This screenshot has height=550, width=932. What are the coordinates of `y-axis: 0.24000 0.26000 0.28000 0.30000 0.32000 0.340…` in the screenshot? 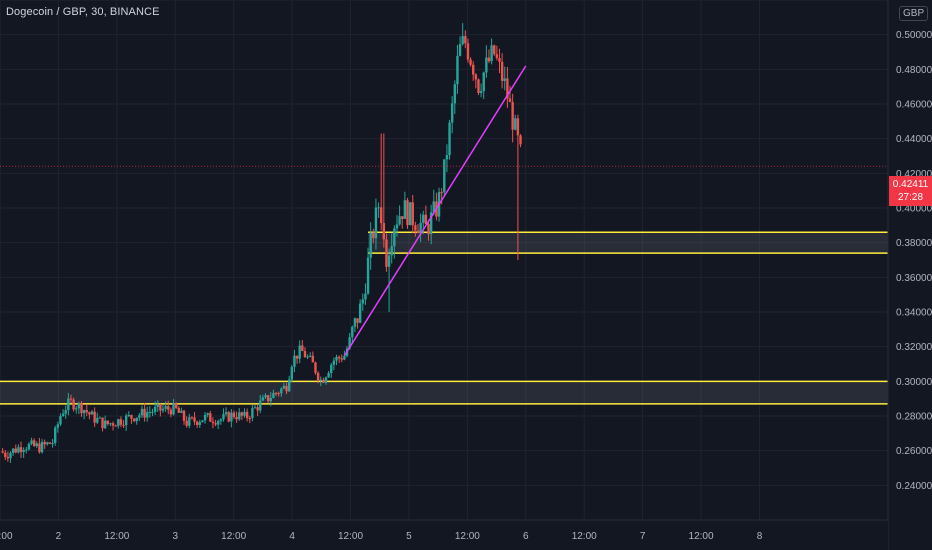 It's located at (909, 275).